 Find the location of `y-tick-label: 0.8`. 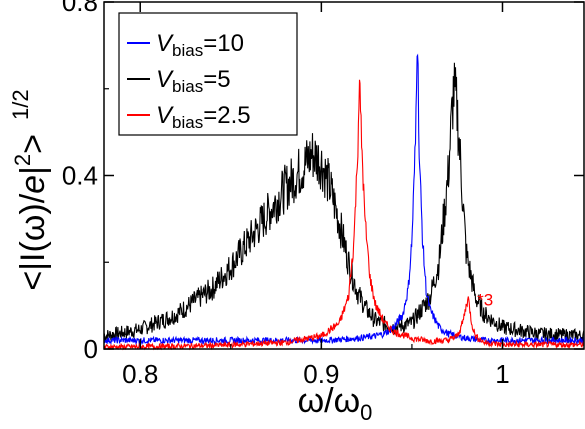

y-tick-label: 0.8 is located at coordinates (80, 8).